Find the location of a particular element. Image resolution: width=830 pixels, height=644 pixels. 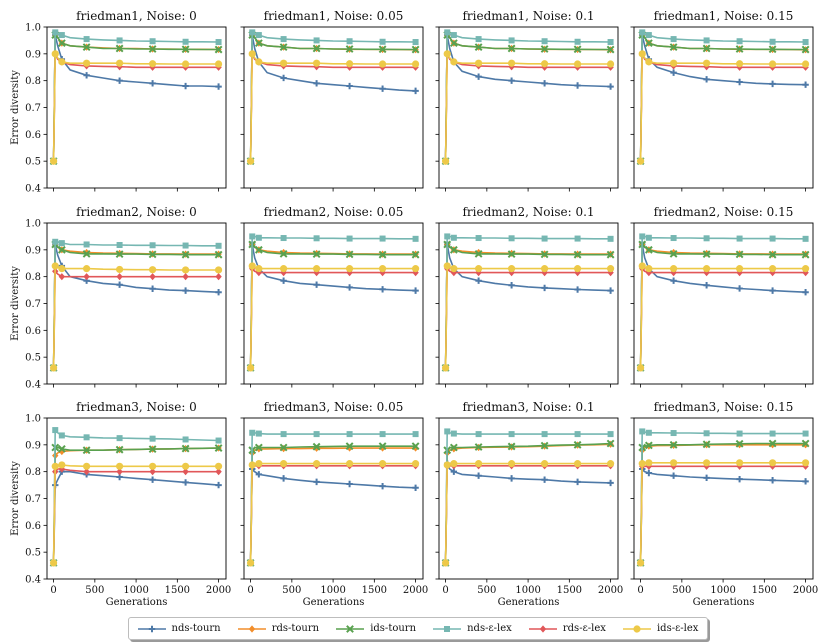

legend-item: rds-ε-lex is located at coordinates (567, 628).